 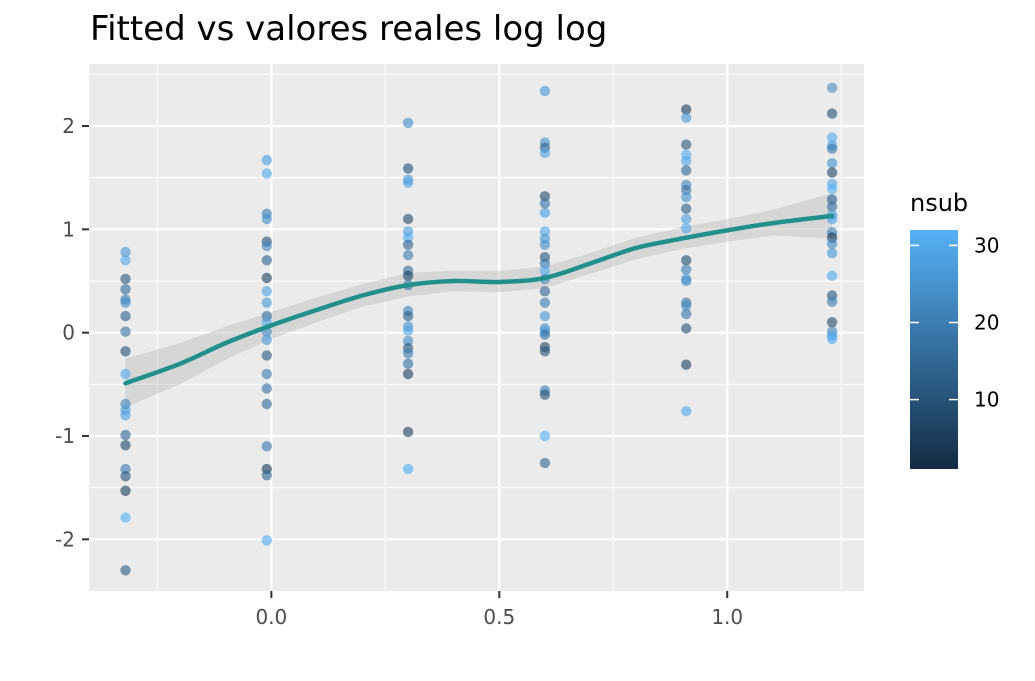 What do you see at coordinates (939, 203) in the screenshot?
I see `legend-title: nsub` at bounding box center [939, 203].